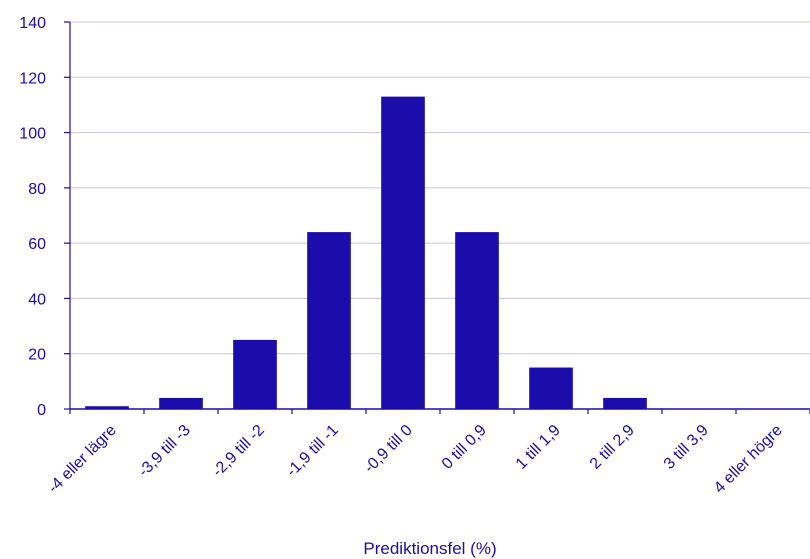 The image size is (810, 559). What do you see at coordinates (37, 355) in the screenshot?
I see `y-tick-label: 20` at bounding box center [37, 355].